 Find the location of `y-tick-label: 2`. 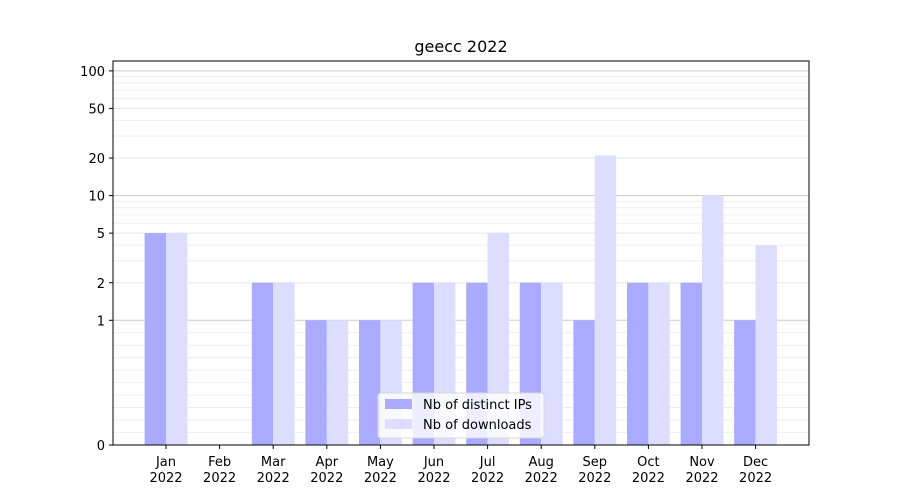

y-tick-label: 2 is located at coordinates (101, 284).